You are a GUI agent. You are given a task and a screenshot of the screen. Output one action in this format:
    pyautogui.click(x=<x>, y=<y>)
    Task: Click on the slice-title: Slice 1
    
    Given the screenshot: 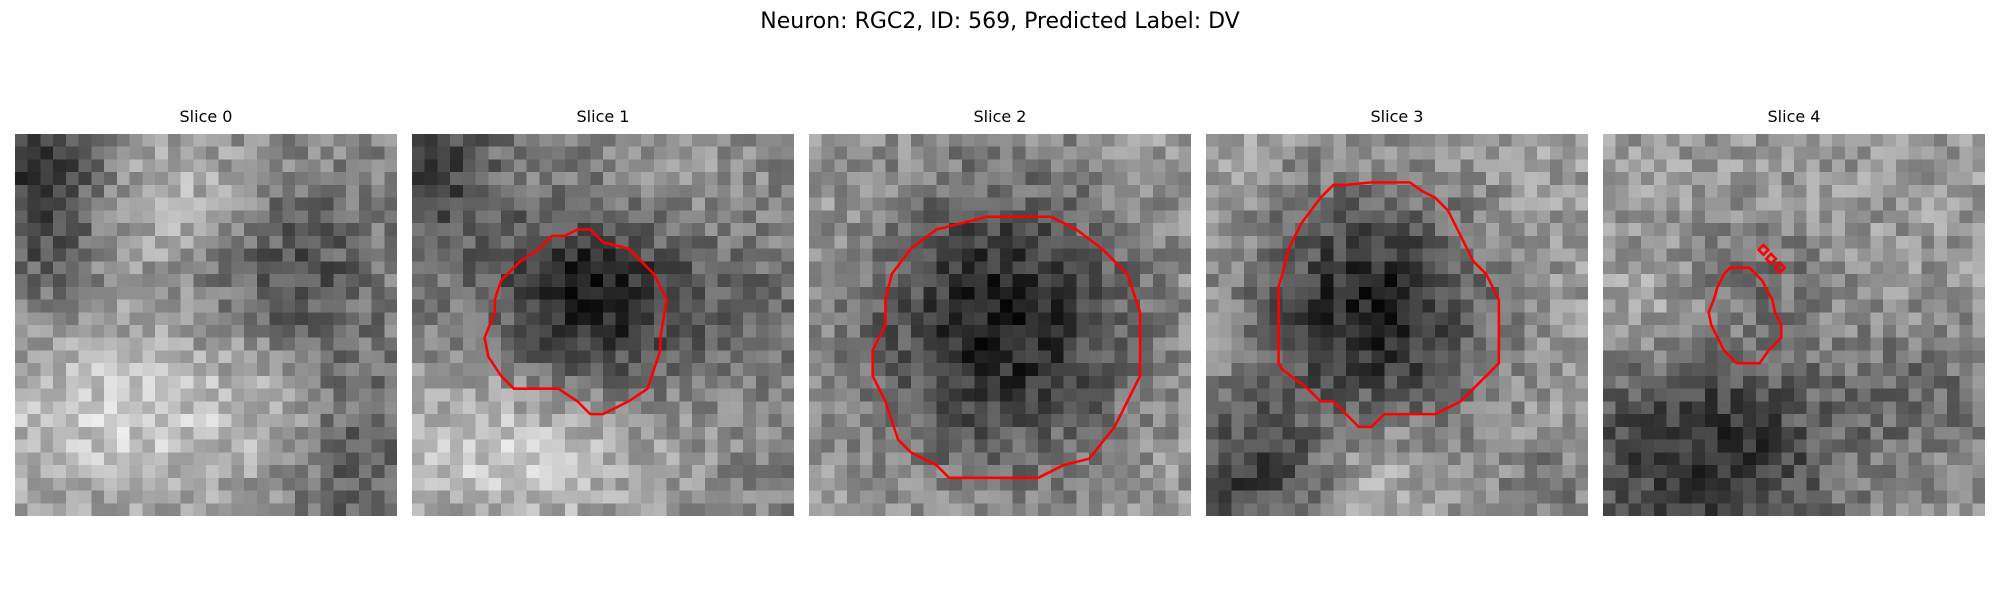 What is the action you would take?
    pyautogui.click(x=603, y=117)
    